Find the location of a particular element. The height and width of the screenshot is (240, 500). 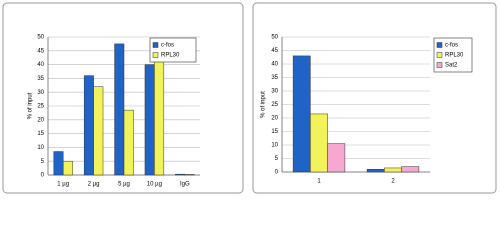

x-tick-label: 1 µg is located at coordinates (63, 185).